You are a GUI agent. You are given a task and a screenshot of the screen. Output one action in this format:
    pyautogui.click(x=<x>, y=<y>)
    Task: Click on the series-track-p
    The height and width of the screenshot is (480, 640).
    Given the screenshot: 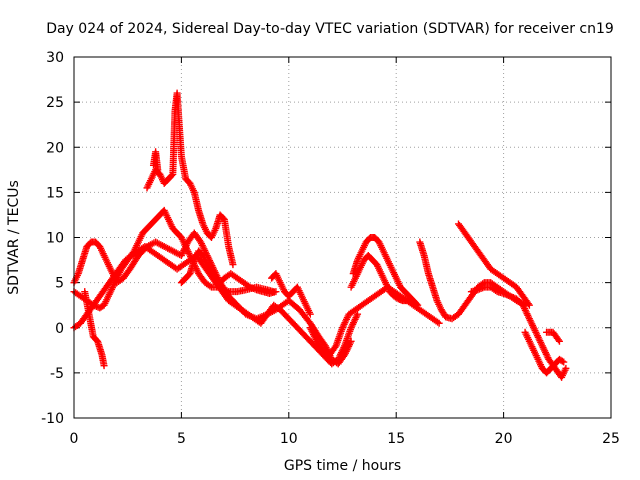 What is the action you would take?
    pyautogui.click(x=553, y=336)
    